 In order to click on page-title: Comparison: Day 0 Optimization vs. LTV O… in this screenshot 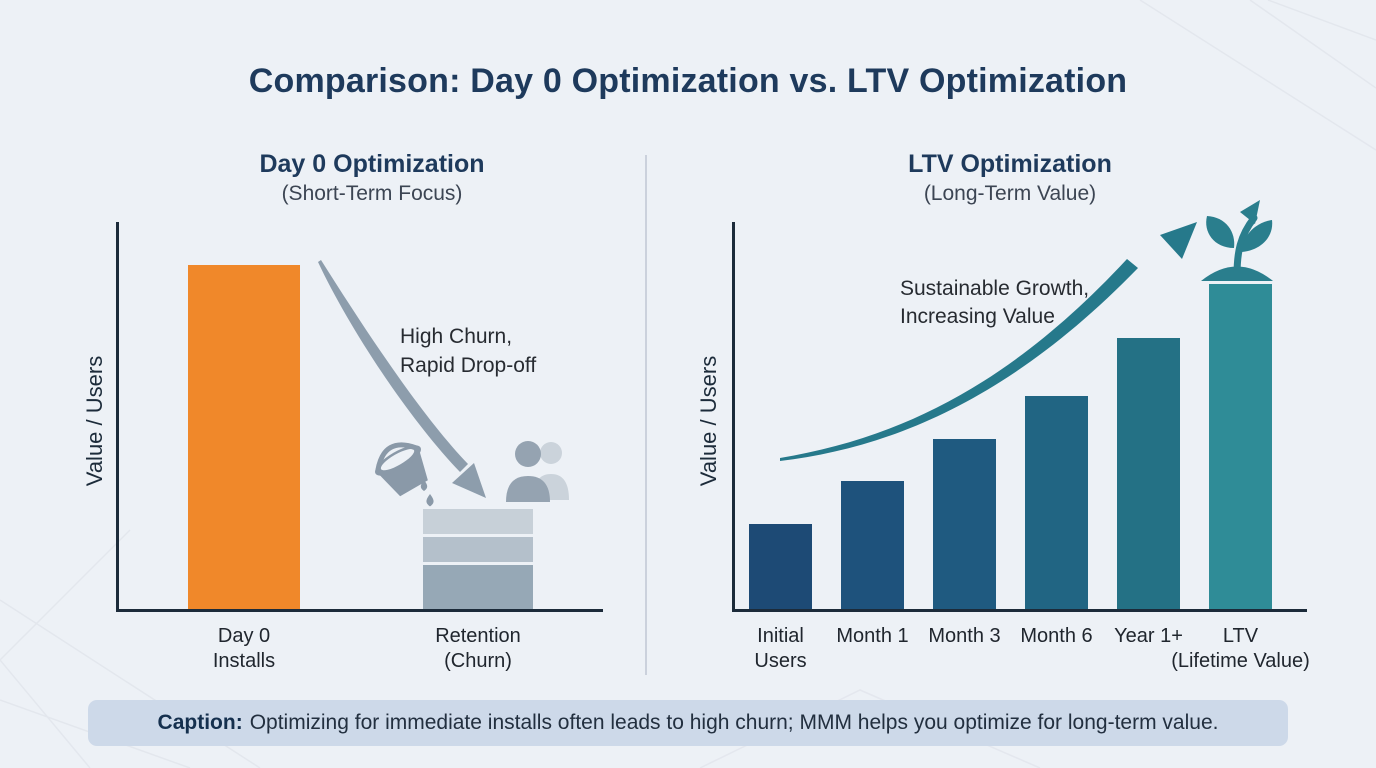, I will do `click(688, 81)`.